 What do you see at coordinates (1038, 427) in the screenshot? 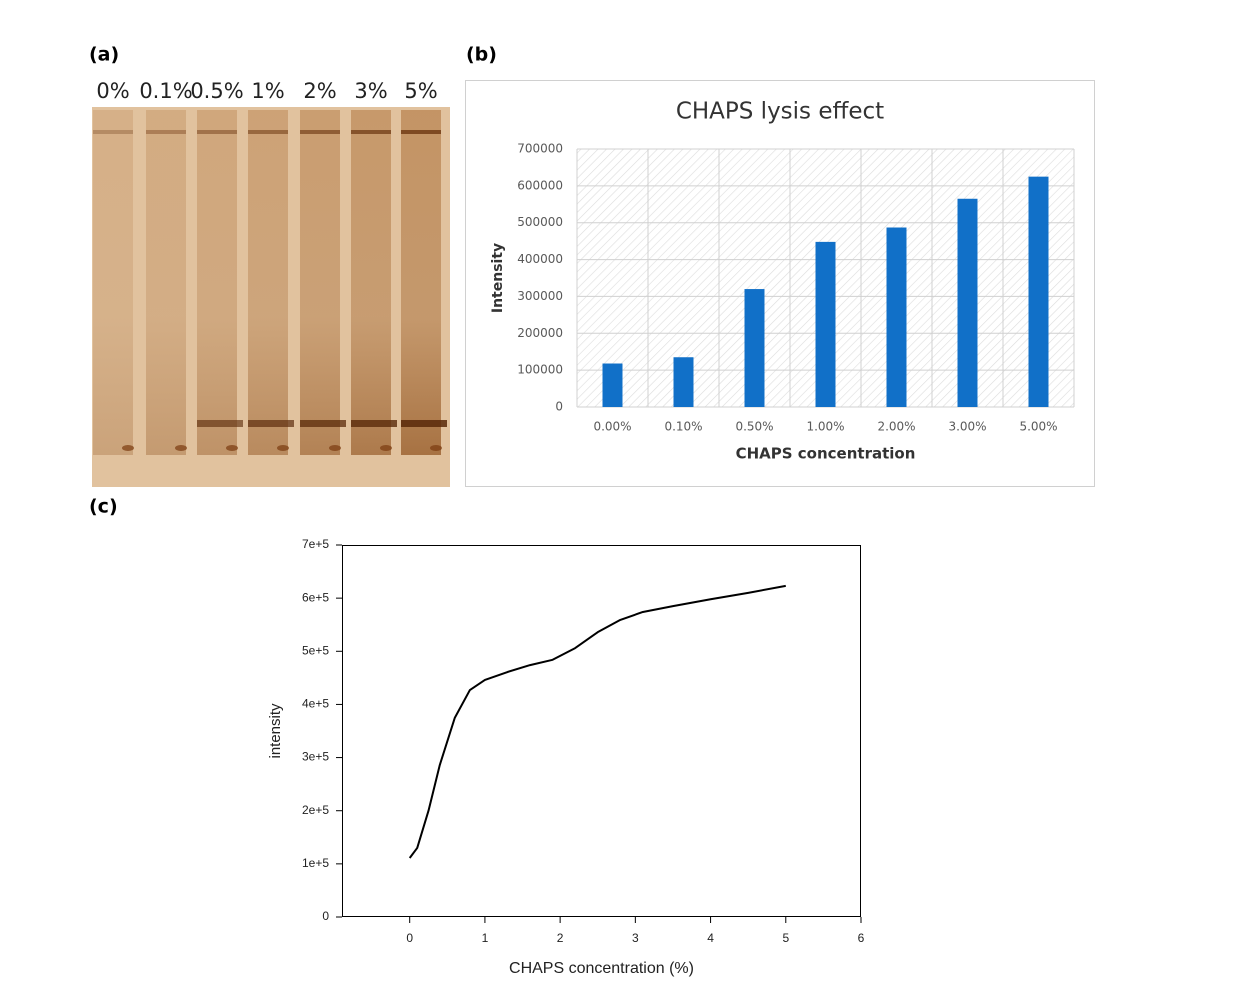
I see `x-tick-label: 5.00%` at bounding box center [1038, 427].